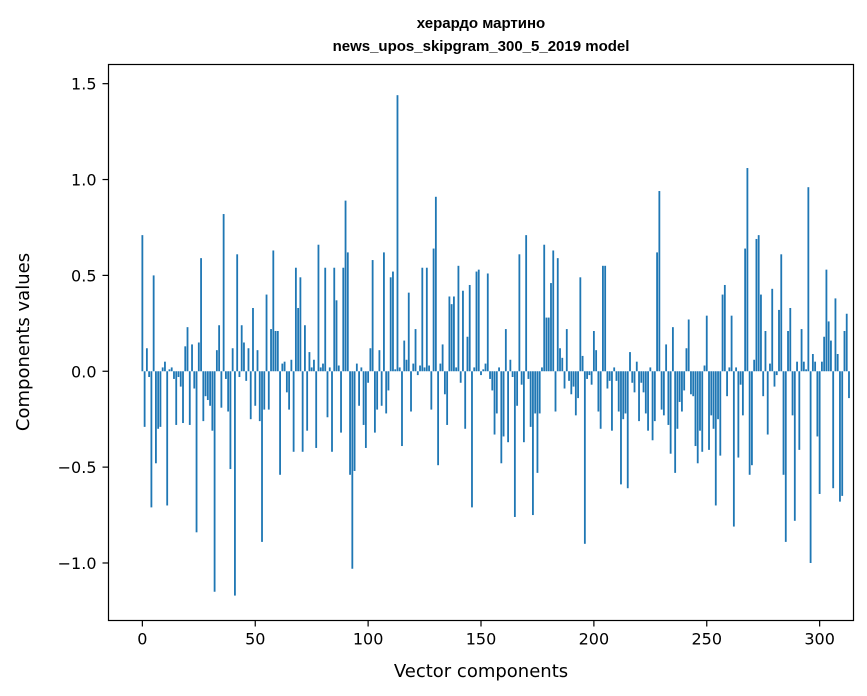 This screenshot has width=867, height=696. What do you see at coordinates (819, 639) in the screenshot?
I see `x-tick-label-300: 300` at bounding box center [819, 639].